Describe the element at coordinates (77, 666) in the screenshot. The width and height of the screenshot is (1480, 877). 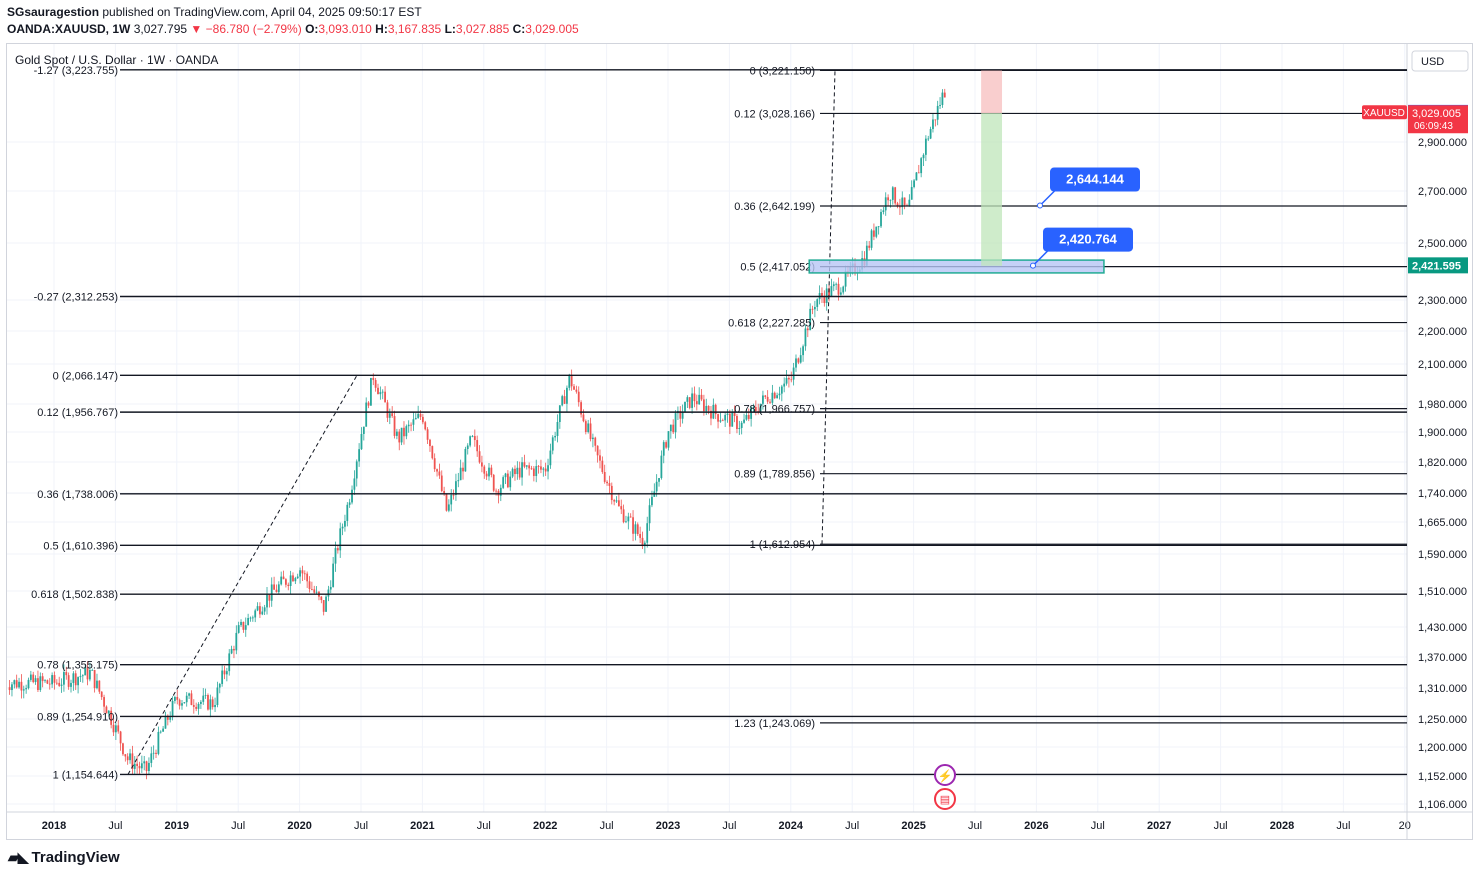
I see `fib-level-label: 0.78 (1,355.175)` at that location.